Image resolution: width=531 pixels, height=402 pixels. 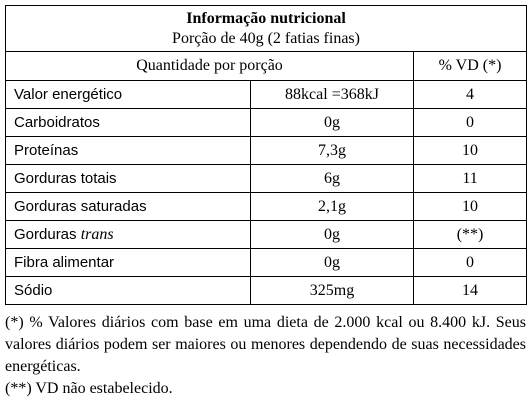 I want to click on label-text: Carboidratos, so click(x=57, y=122).